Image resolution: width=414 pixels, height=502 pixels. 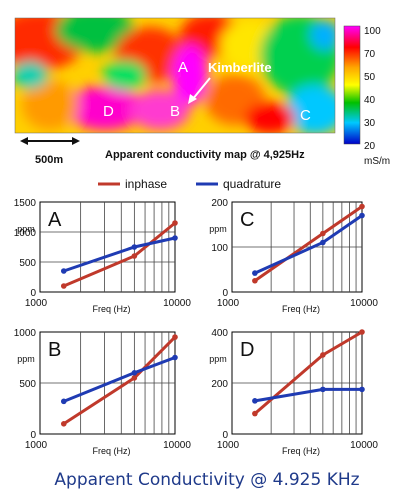 What do you see at coordinates (219, 248) in the screenshot?
I see `y-tick-label: 100` at bounding box center [219, 248].